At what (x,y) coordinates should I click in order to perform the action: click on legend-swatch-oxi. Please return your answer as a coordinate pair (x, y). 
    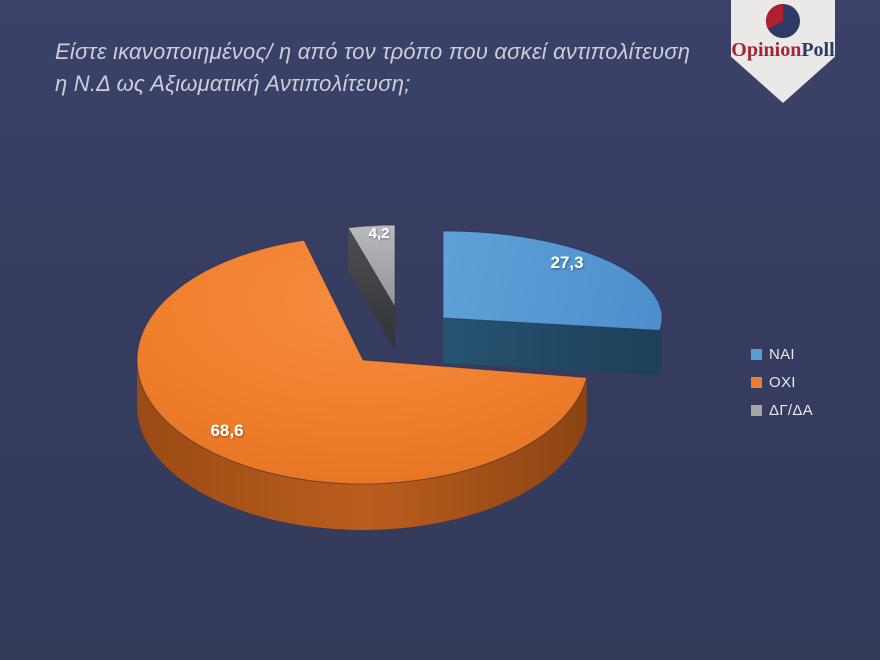
    Looking at the image, I should click on (756, 382).